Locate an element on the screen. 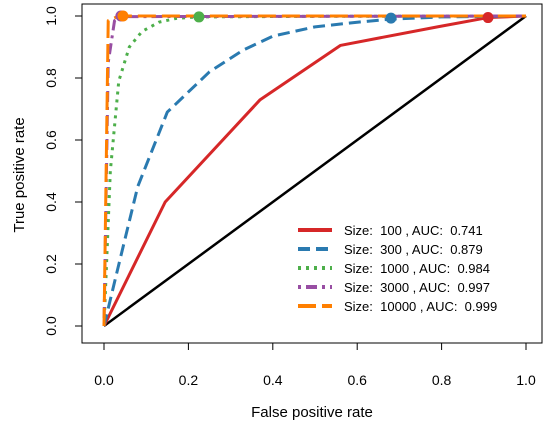 The width and height of the screenshot is (546, 431). y-tick-label: 0.6 is located at coordinates (51, 140).